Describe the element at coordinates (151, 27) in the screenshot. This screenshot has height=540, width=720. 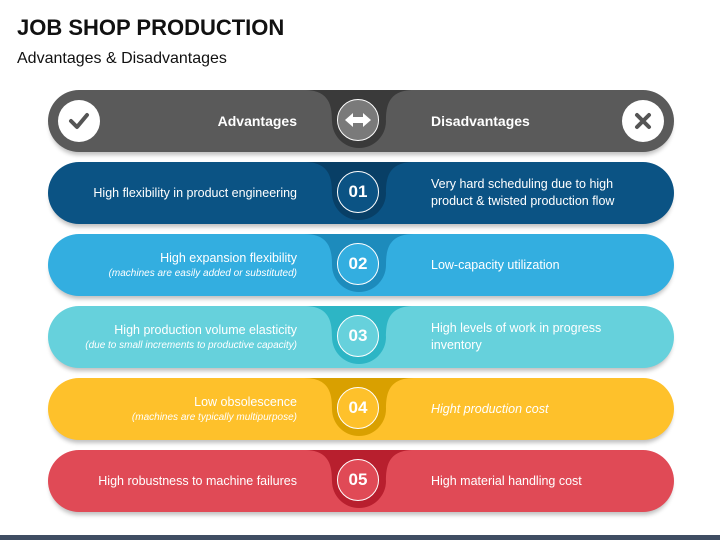
I see `page-title: JOB SHOP PRODUCTION` at that location.